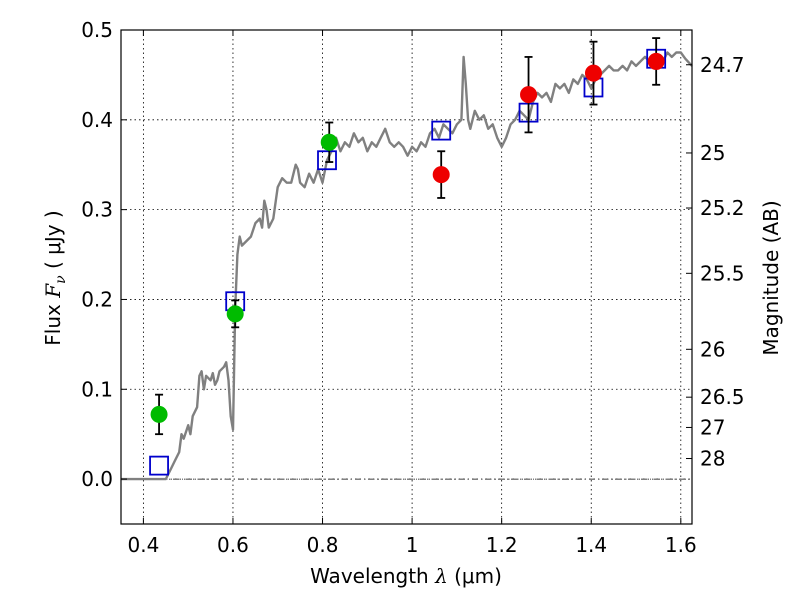 The width and height of the screenshot is (800, 600). I want to click on x-tick-label: 0.6, so click(233, 545).